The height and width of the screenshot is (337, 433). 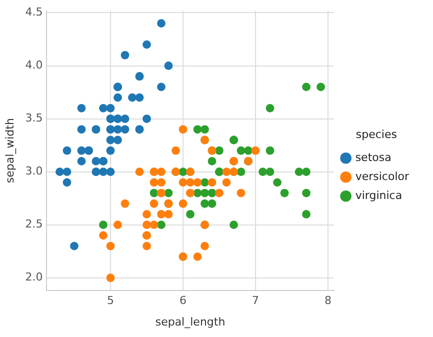 What do you see at coordinates (110, 301) in the screenshot?
I see `x-tick-label: 5` at bounding box center [110, 301].